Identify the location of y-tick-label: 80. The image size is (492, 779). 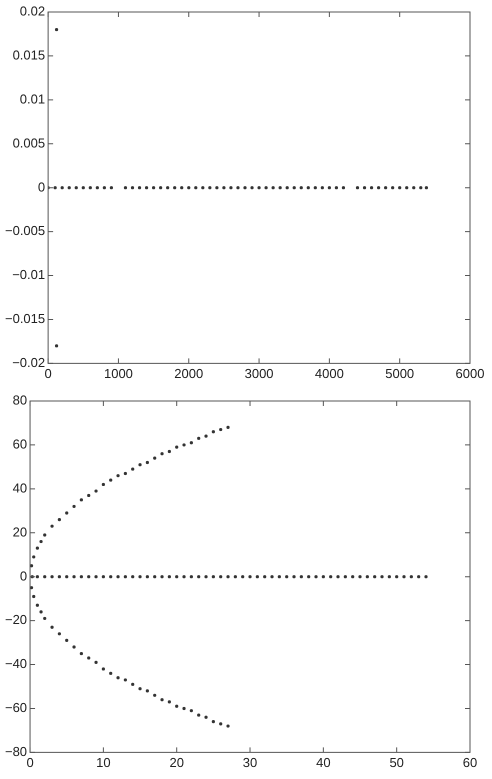
(20, 400).